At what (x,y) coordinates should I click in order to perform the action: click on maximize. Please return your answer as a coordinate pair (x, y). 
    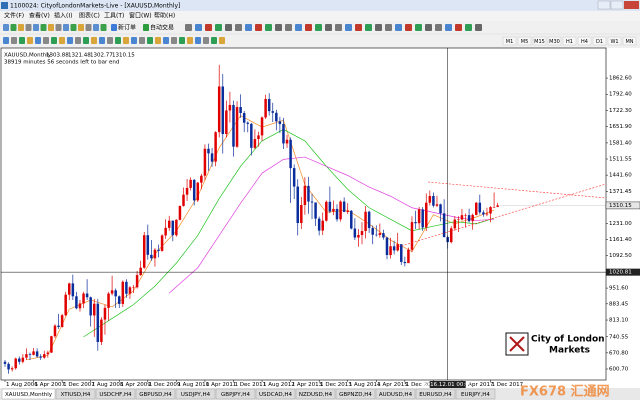
    Looking at the image, I should click on (617, 5).